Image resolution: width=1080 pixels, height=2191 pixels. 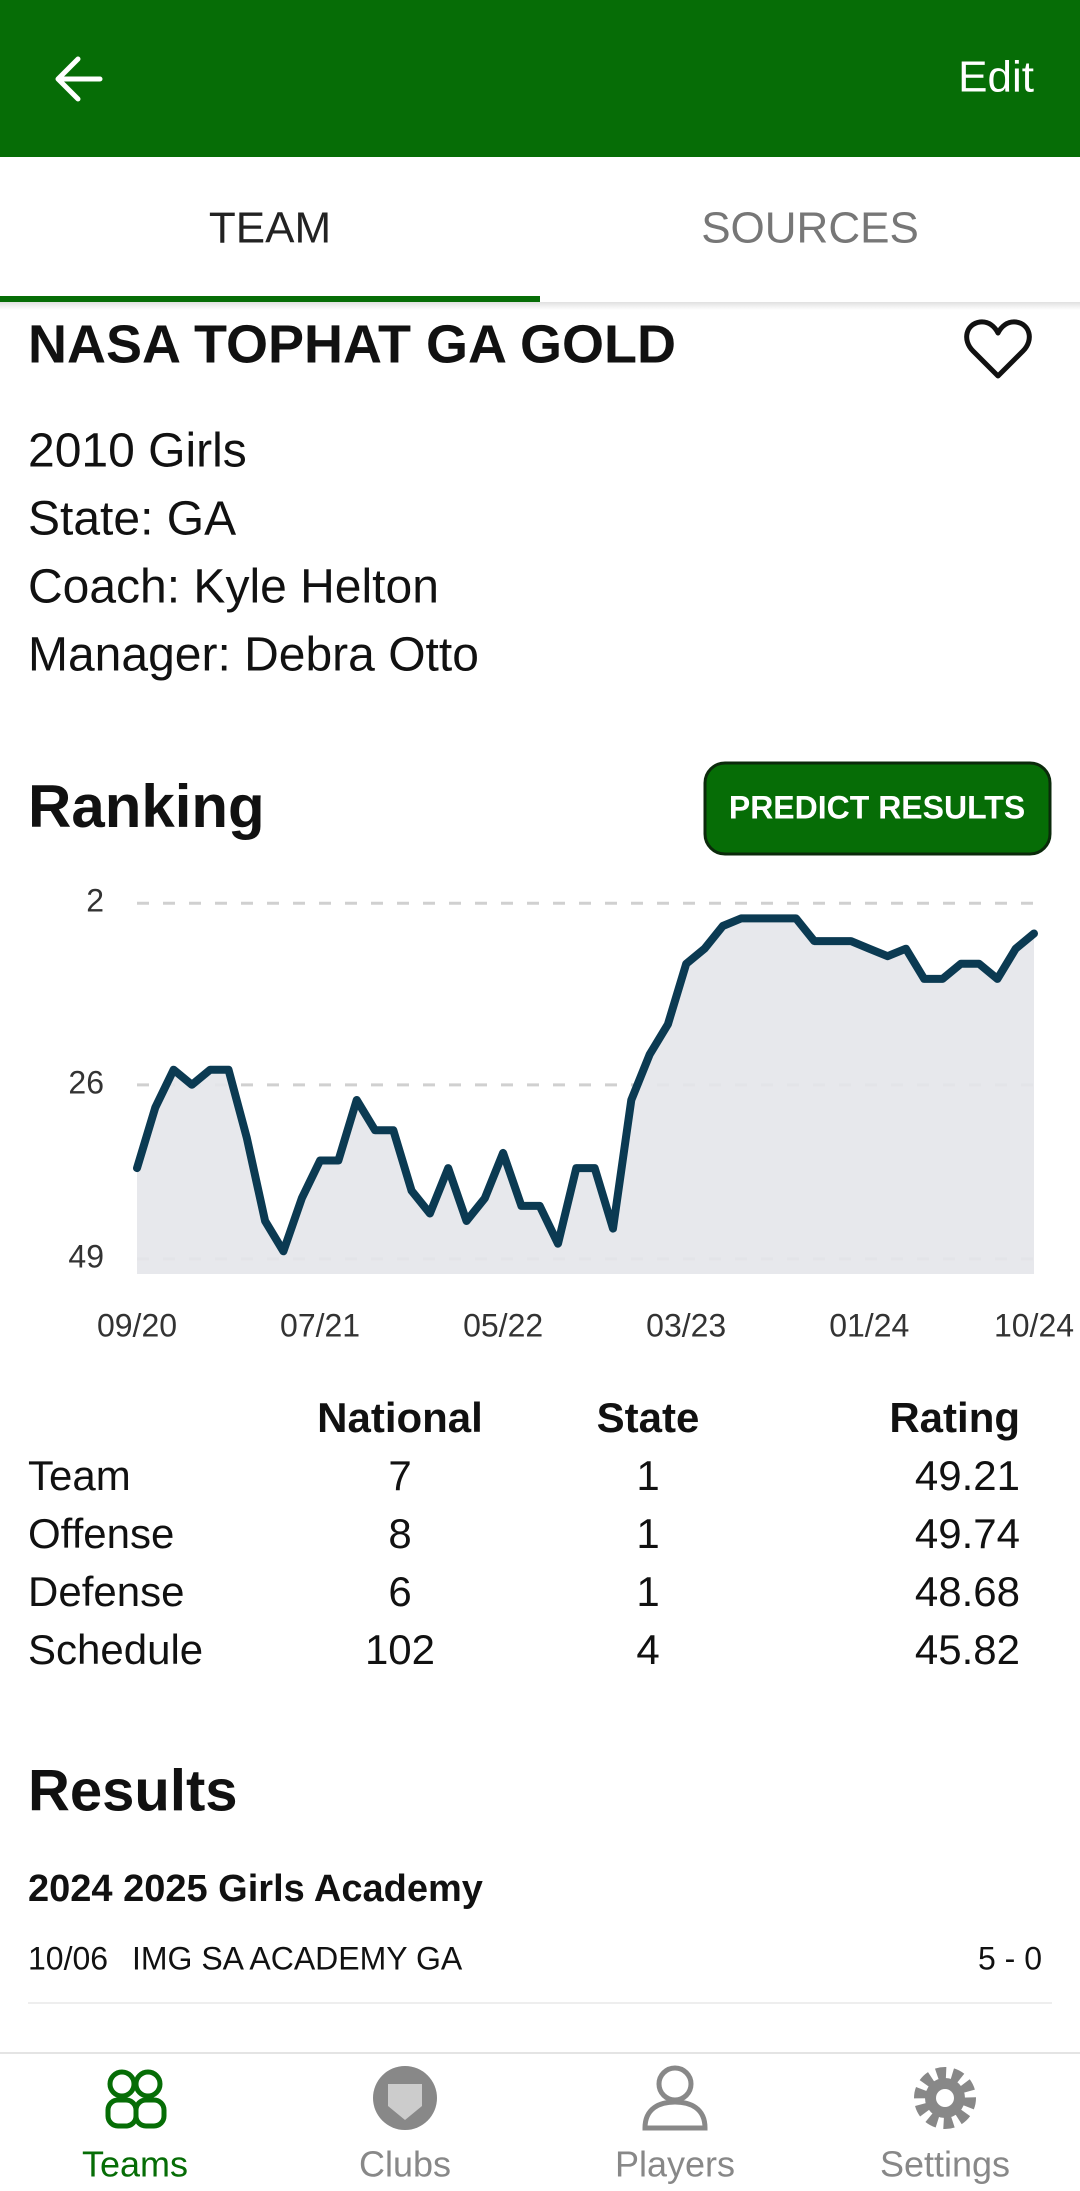 What do you see at coordinates (136, 2099) in the screenshot?
I see `teams-icon` at bounding box center [136, 2099].